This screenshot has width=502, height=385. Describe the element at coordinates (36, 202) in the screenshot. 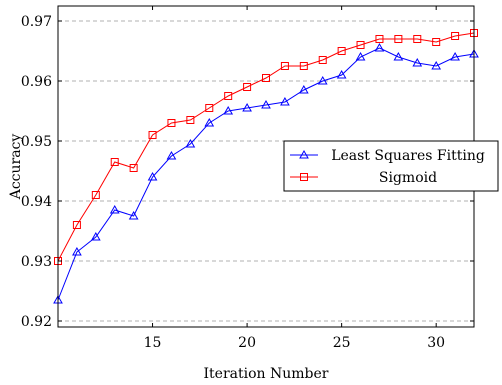

I see `y-tick-label: 0.94` at that location.